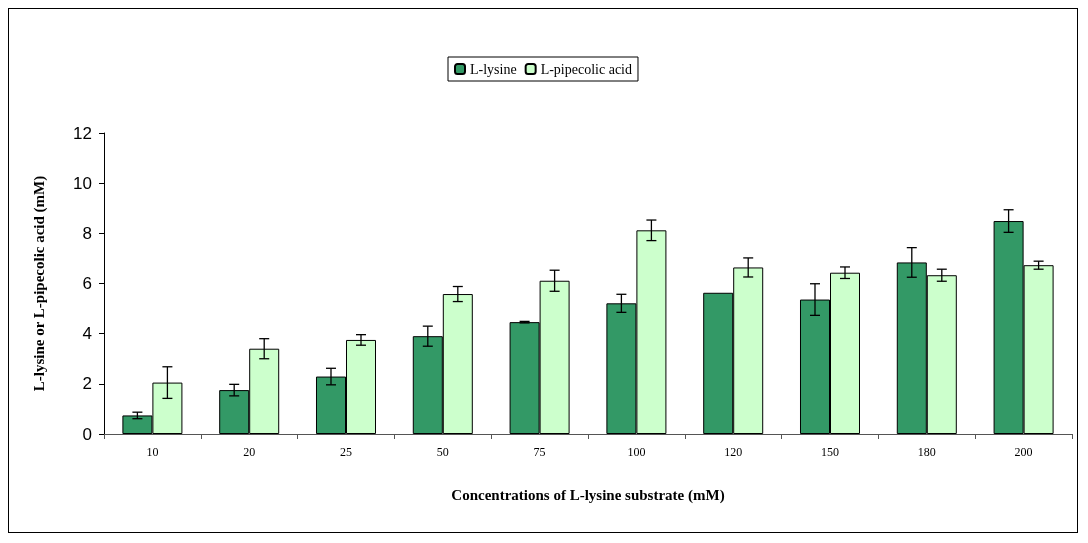  I want to click on y-tick-label: 2, so click(87, 384).